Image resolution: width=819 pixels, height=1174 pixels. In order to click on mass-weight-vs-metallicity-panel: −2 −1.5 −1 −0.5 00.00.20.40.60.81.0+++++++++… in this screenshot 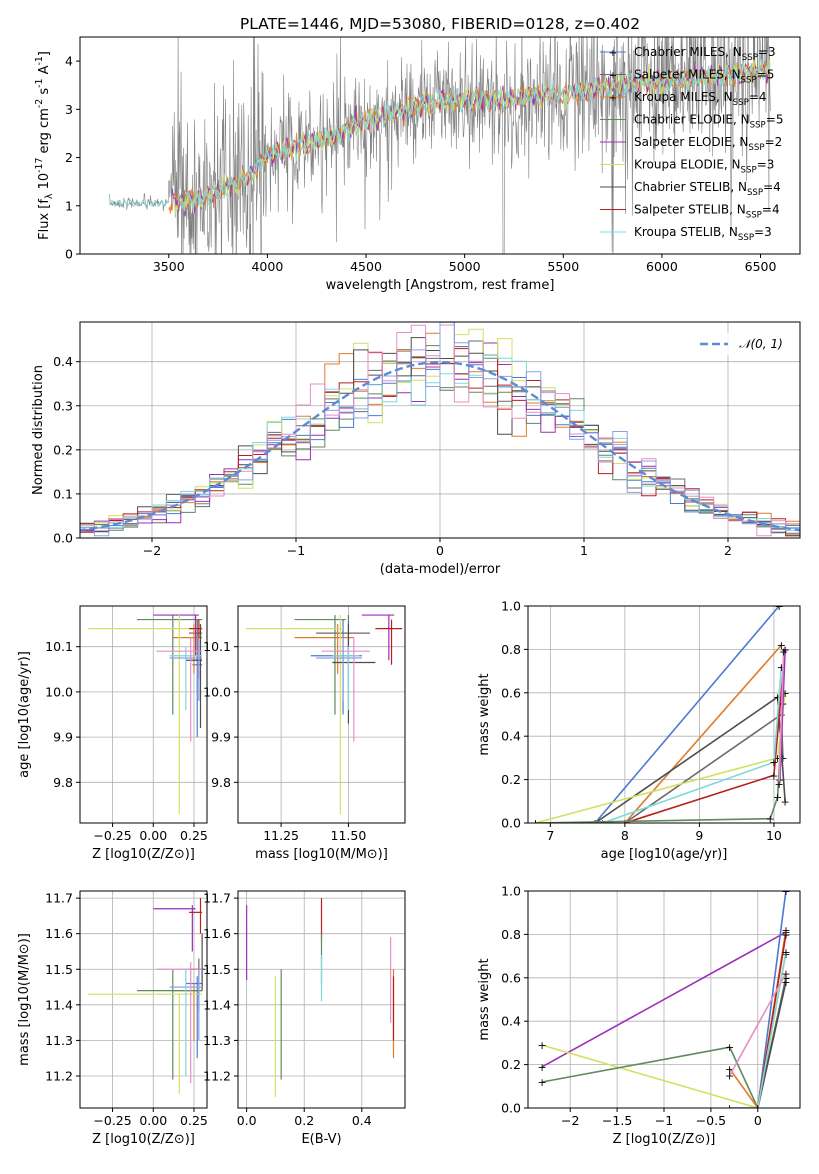, I will do `click(639, 1015)`.